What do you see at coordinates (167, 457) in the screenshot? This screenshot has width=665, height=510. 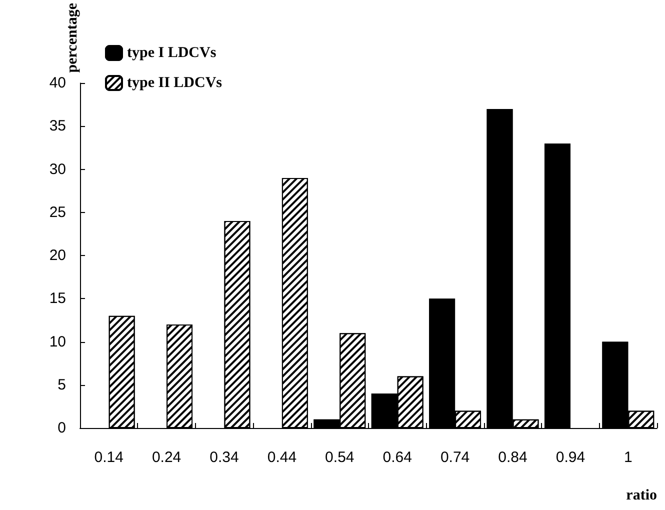 I see `x-tick-label: 0.24` at bounding box center [167, 457].